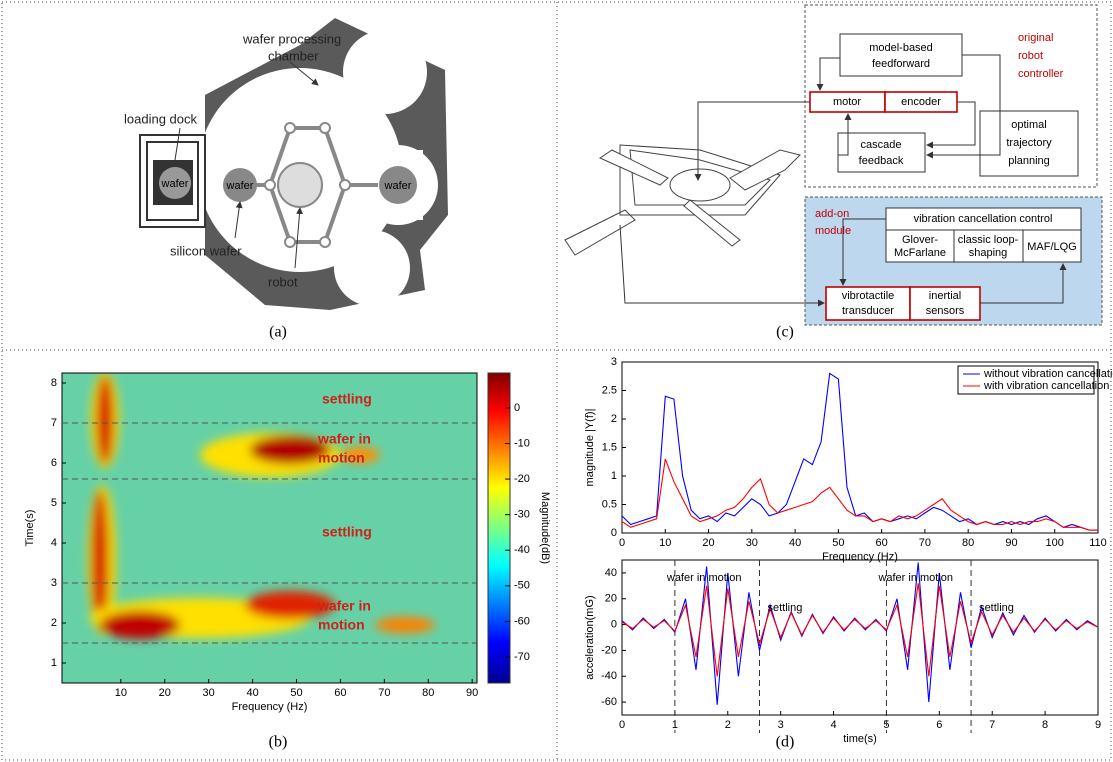  What do you see at coordinates (881, 161) in the screenshot?
I see `label: feedback` at bounding box center [881, 161].